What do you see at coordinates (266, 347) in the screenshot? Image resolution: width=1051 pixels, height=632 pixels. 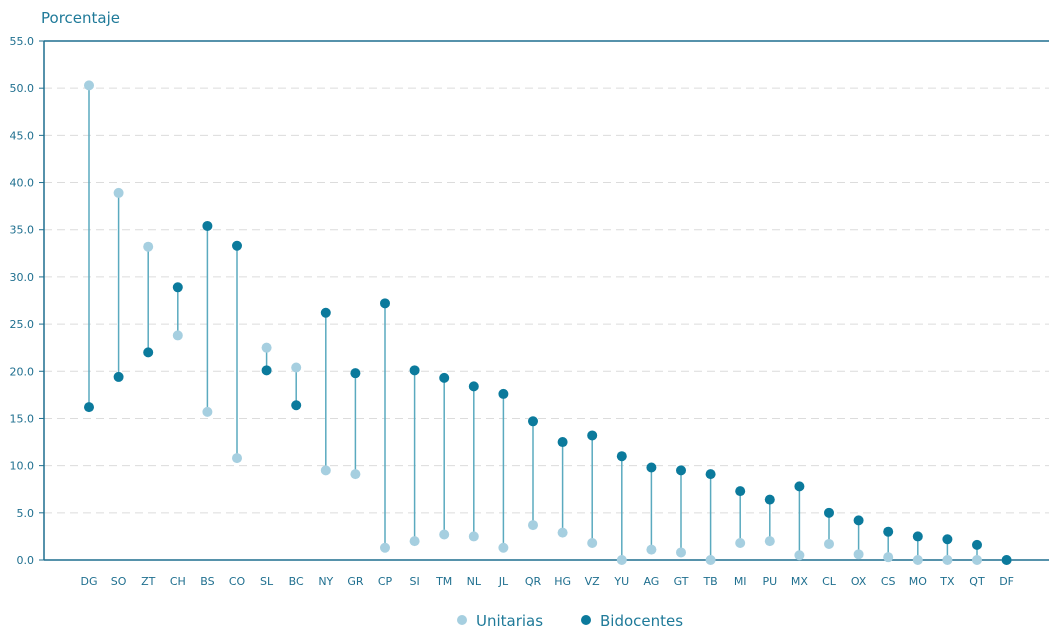 I see `point-unitarias-sl` at bounding box center [266, 347].